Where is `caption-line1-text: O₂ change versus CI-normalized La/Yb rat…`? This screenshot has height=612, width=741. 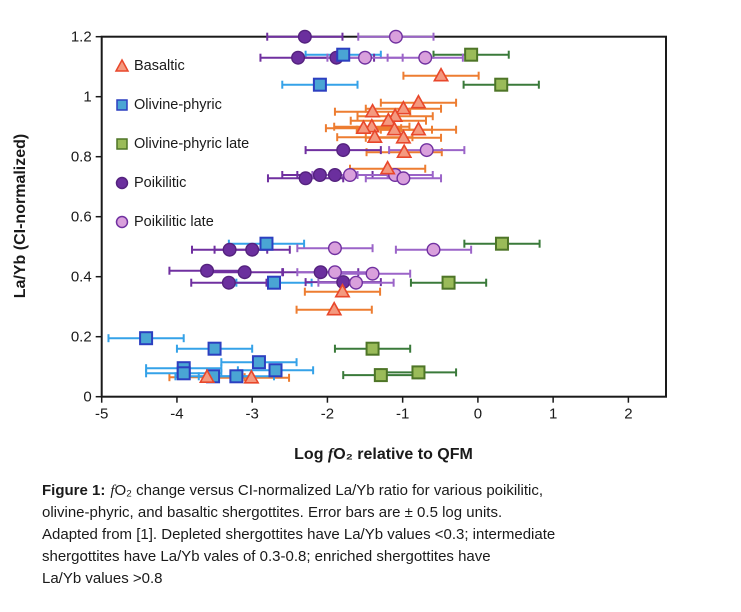
caption-line1-text: O₂ change versus CI-normalized La/Yb rat… is located at coordinates (329, 490).